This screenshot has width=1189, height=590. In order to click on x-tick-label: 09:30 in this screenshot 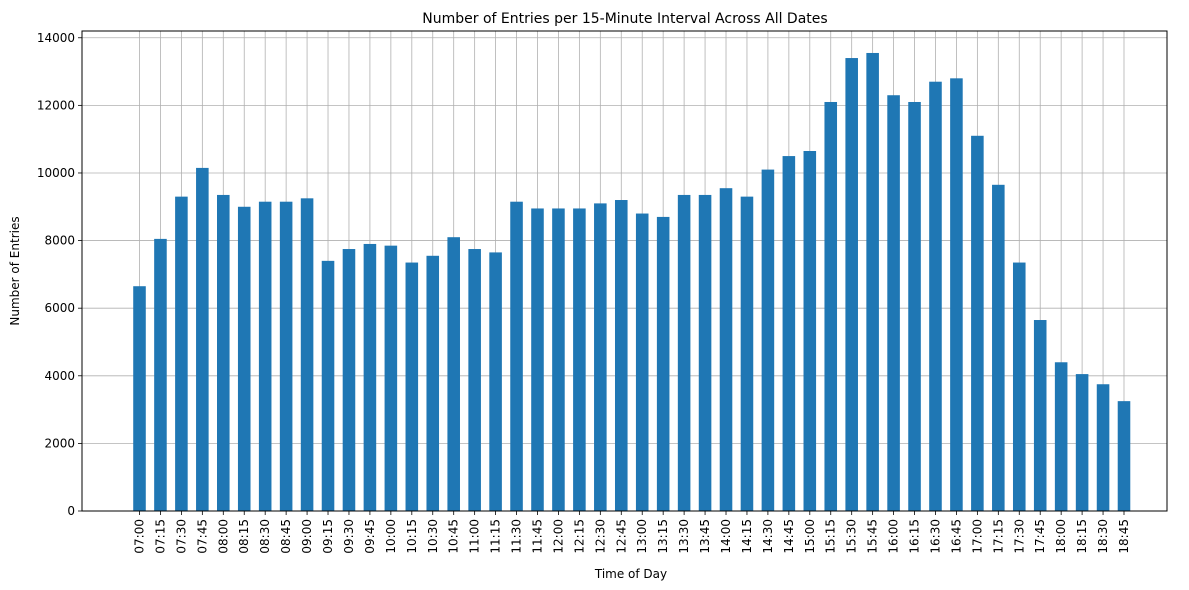, I will do `click(349, 536)`.